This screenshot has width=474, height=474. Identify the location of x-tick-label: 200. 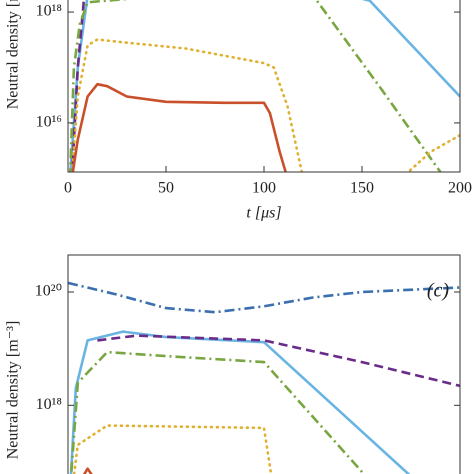
(460, 188).